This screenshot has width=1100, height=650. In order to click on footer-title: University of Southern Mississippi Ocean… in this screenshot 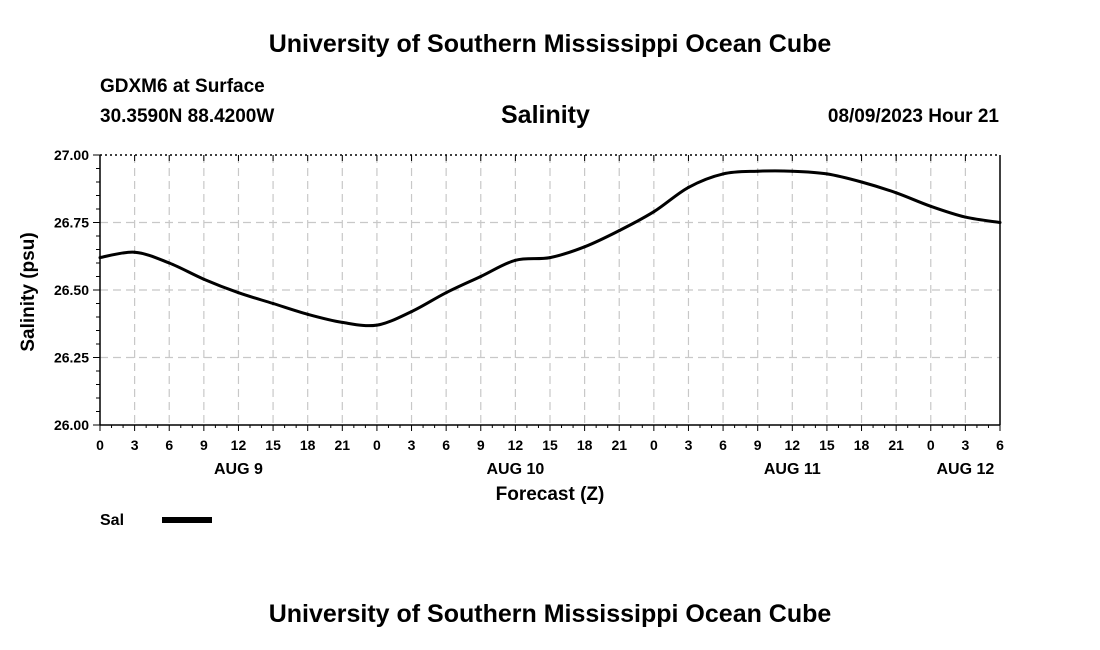, I will do `click(550, 614)`.